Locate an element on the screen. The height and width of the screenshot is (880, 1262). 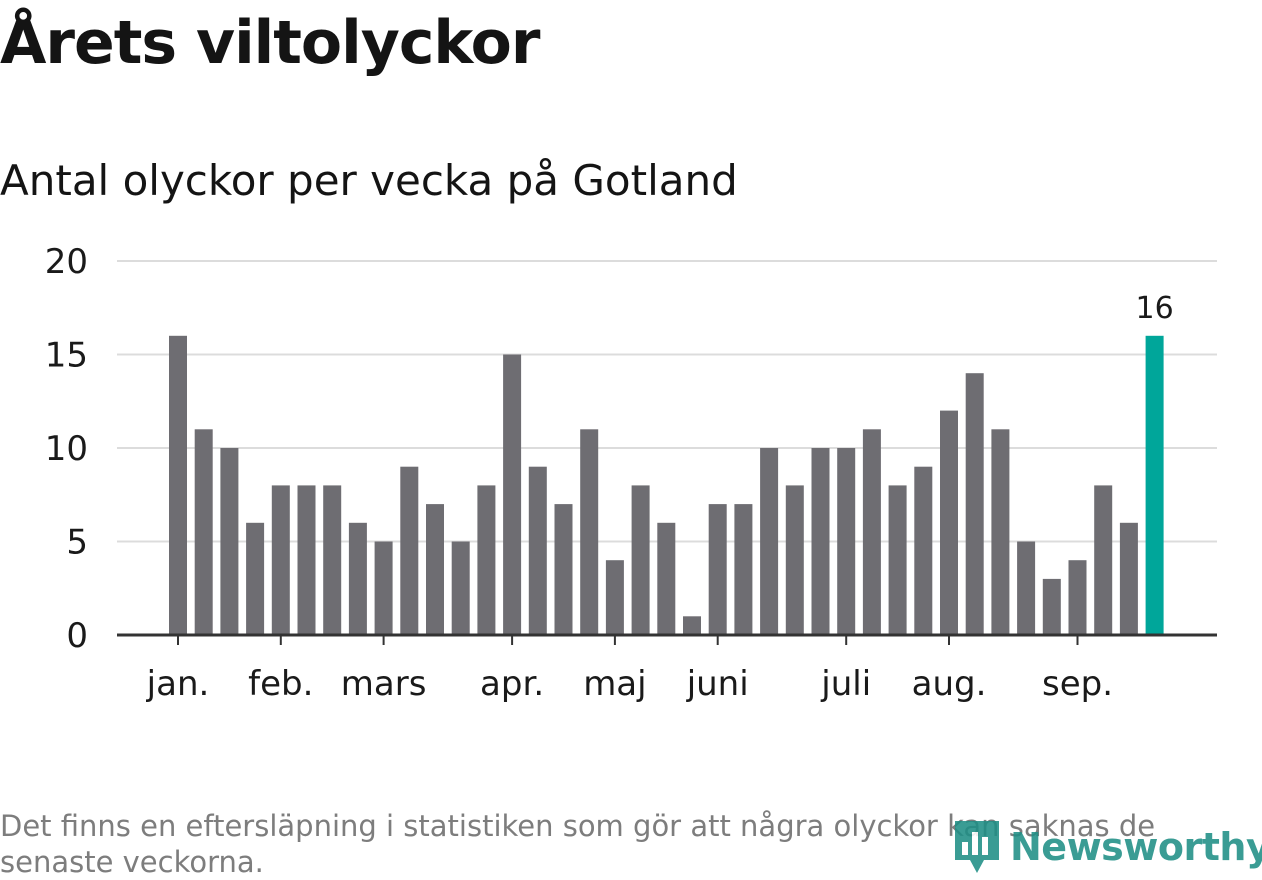
y-tick-label: 0 is located at coordinates (77, 636).